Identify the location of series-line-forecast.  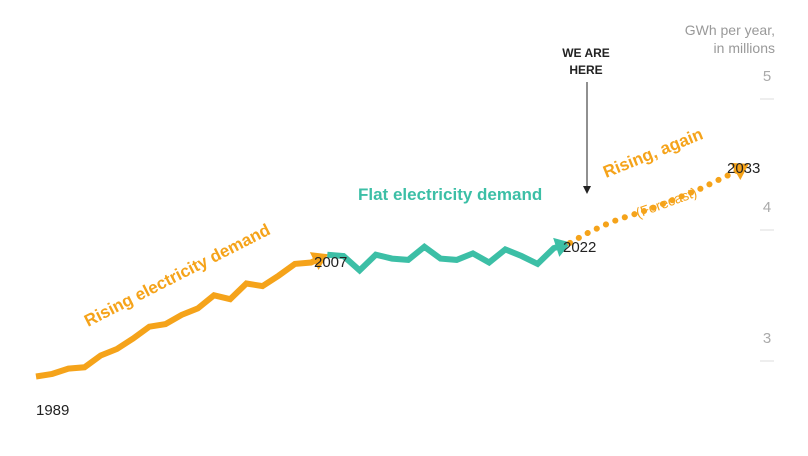
(654, 206).